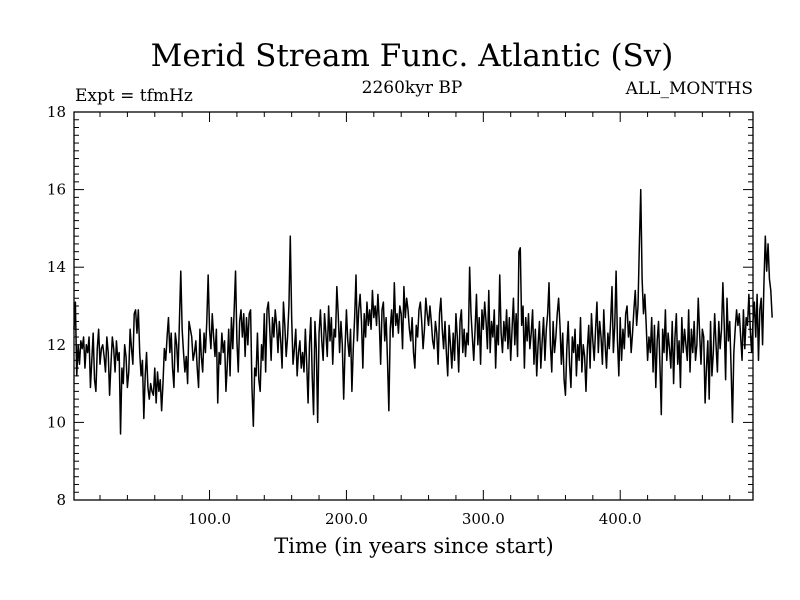 The height and width of the screenshot is (600, 800). Describe the element at coordinates (413, 546) in the screenshot. I see `x-axis-label: Time (in years since start)` at that location.